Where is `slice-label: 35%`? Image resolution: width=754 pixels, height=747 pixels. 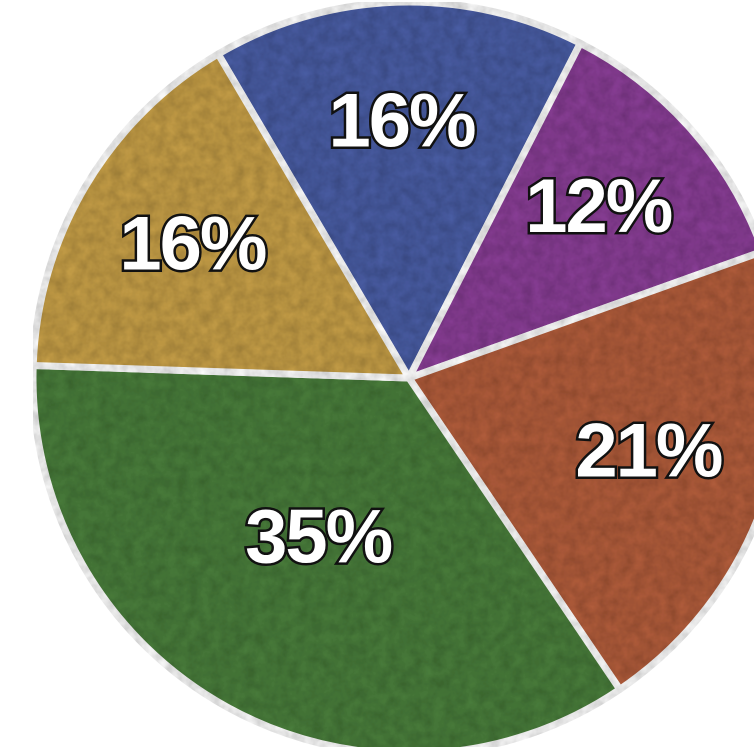
slice-label: 35% is located at coordinates (318, 537).